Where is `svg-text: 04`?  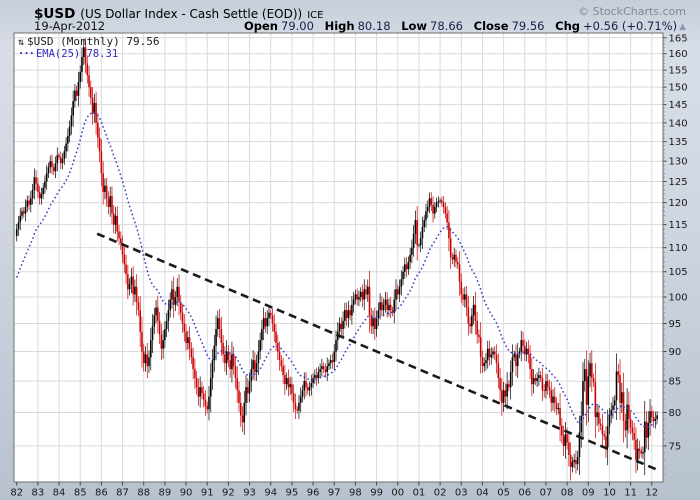
svg-text: 04 is located at coordinates (482, 493).